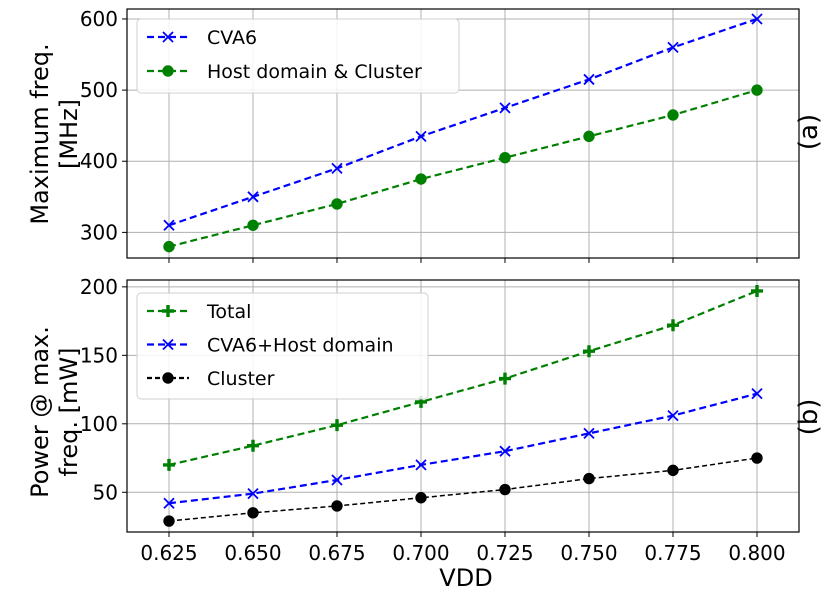 This screenshot has width=831, height=597. What do you see at coordinates (168, 553) in the screenshot?
I see `x-tick-label: 0.625` at bounding box center [168, 553].